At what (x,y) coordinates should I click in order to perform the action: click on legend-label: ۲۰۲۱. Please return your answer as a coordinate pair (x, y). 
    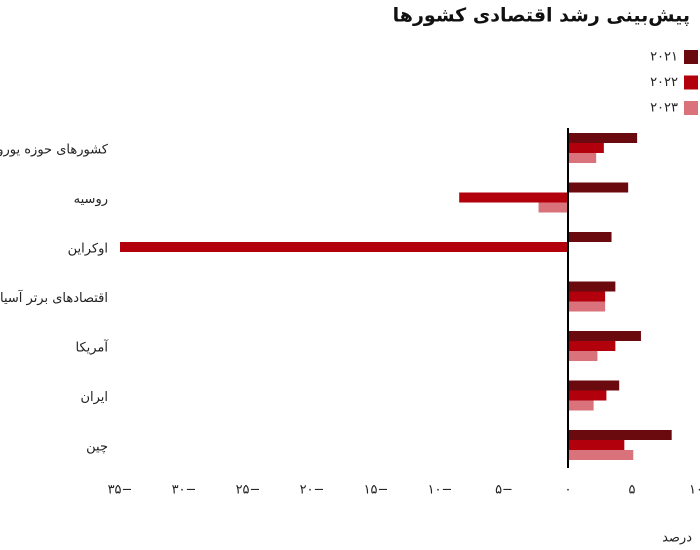
    Looking at the image, I should click on (664, 57).